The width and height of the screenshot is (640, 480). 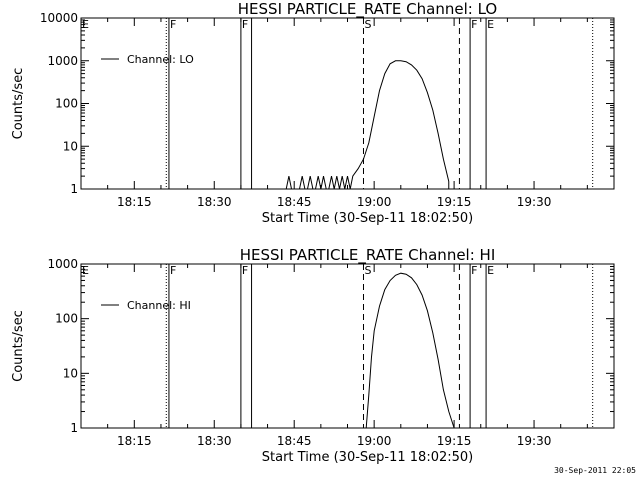 What do you see at coordinates (367, 9) in the screenshot?
I see `lo-chart-title: HESSI PARTICLE_RATE Channel: LO` at bounding box center [367, 9].